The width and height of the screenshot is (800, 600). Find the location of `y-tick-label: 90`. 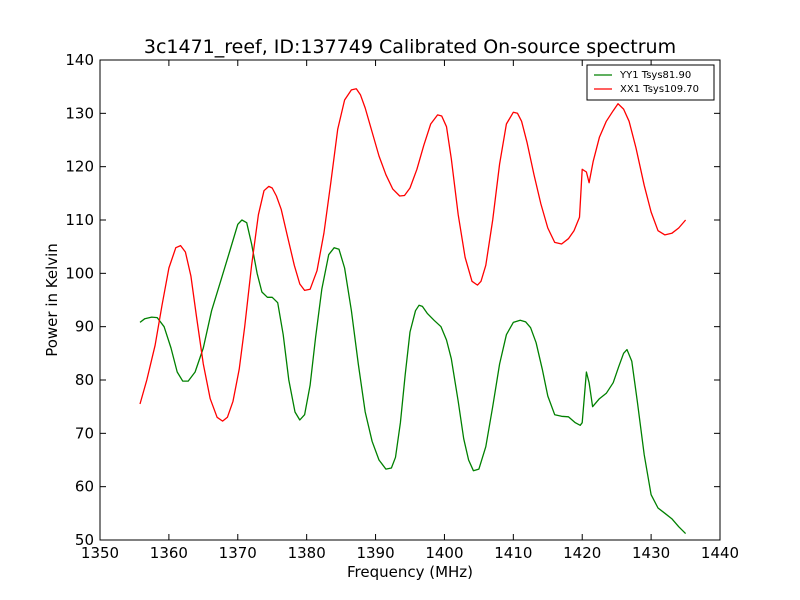

y-tick-label: 90 is located at coordinates (84, 327).